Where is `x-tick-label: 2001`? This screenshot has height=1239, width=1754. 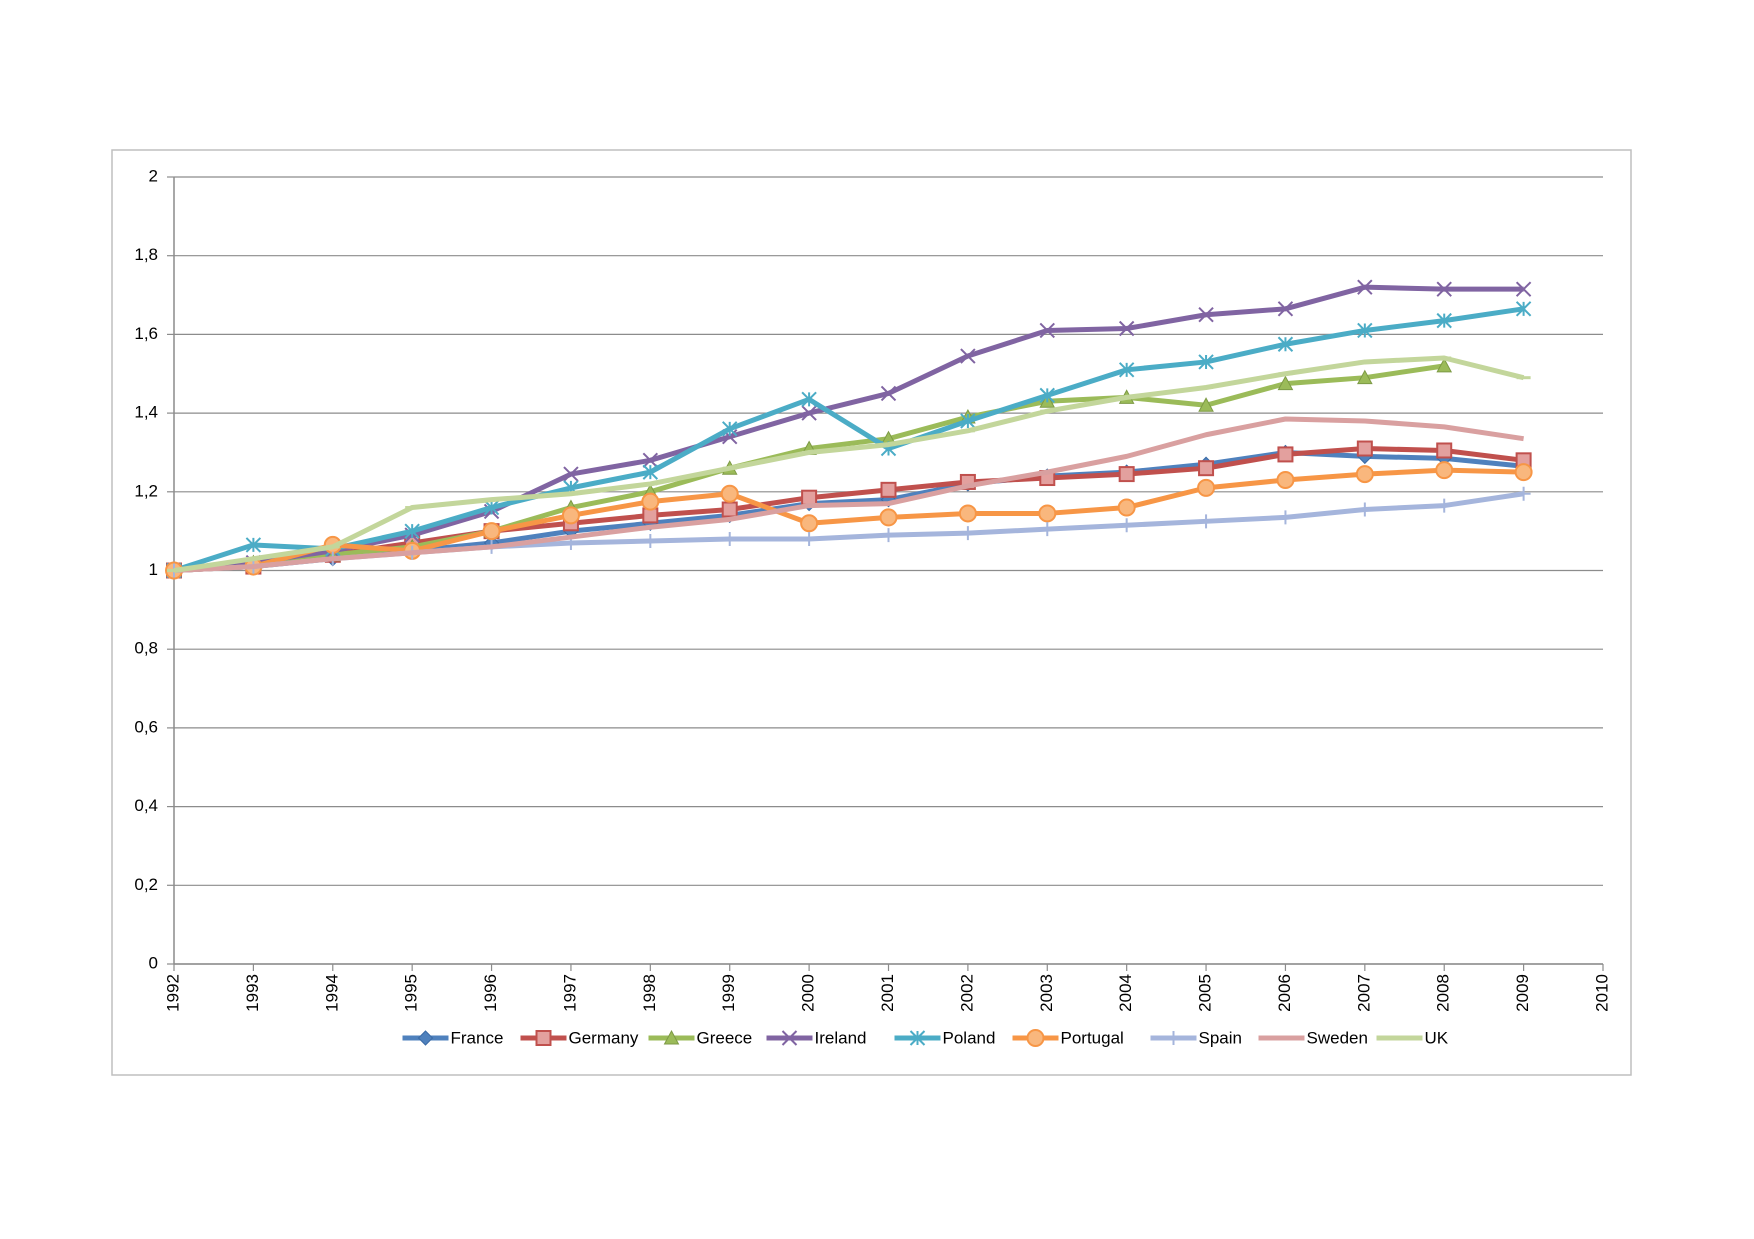
x-tick-label: 2001 is located at coordinates (887, 993).